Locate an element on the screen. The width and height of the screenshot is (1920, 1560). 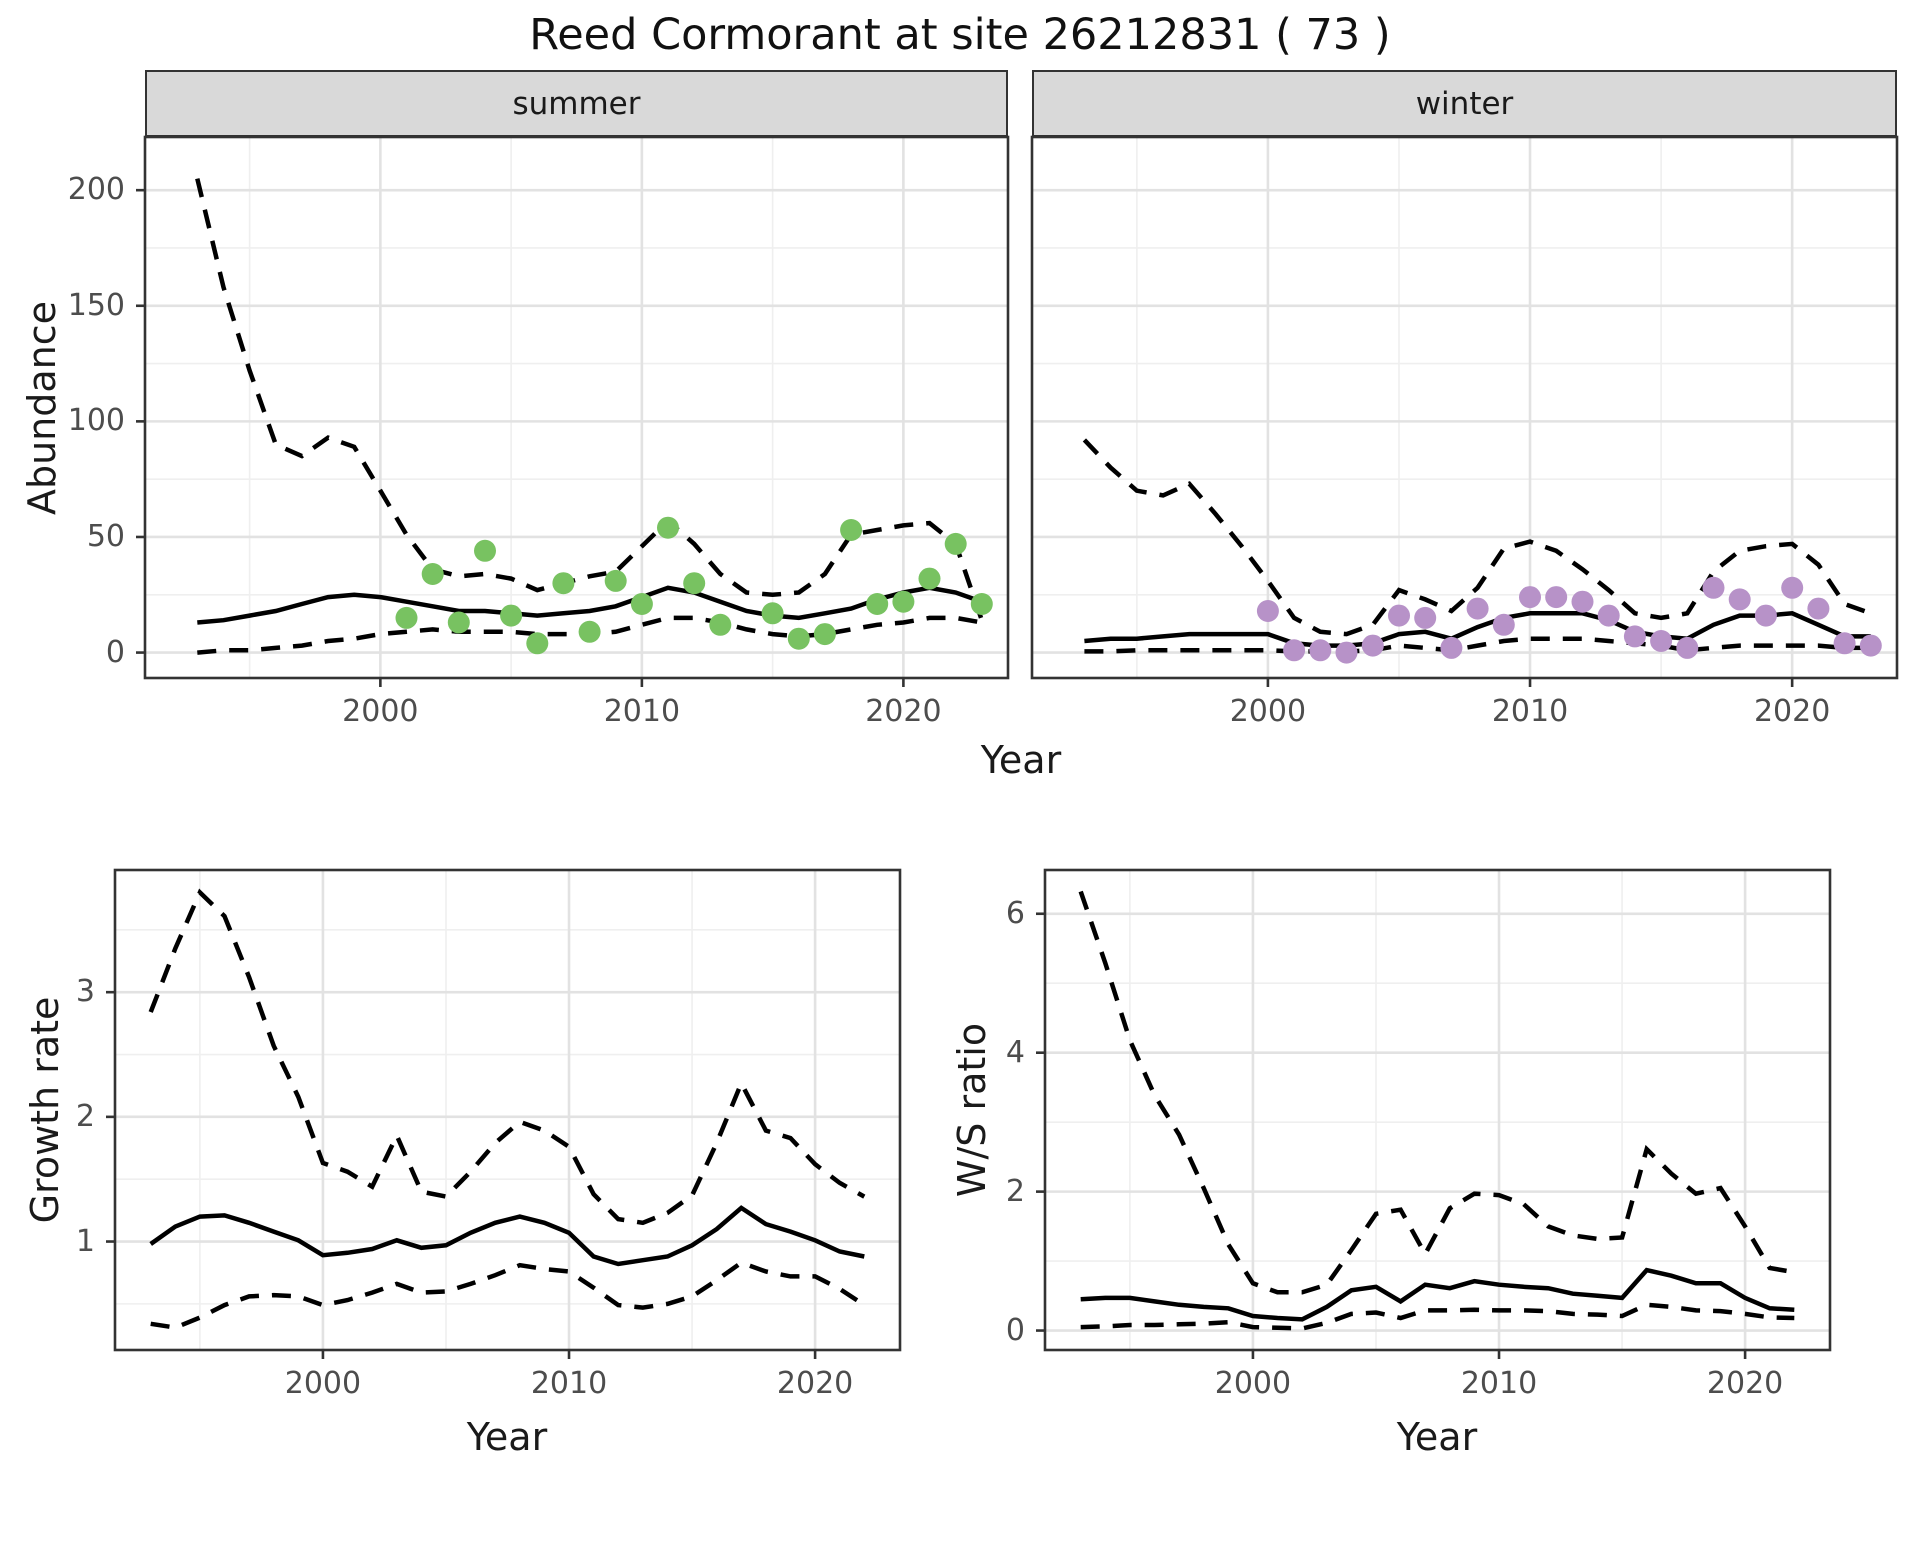
y-axis-title-growth-rate: Growth rate is located at coordinates (45, 1110).